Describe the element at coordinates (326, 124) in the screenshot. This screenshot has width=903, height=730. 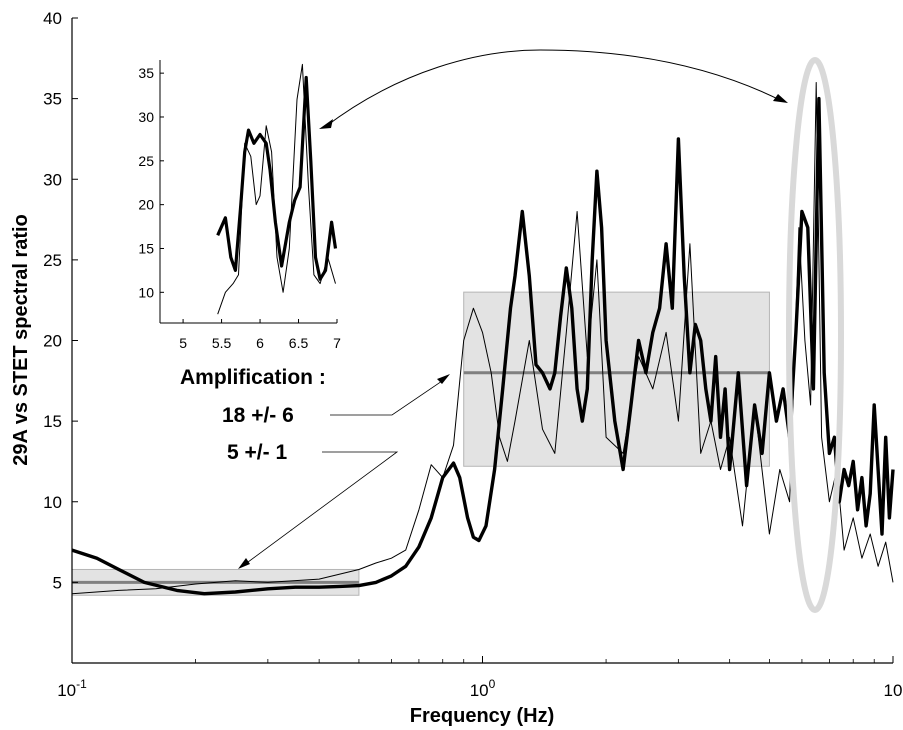
I see `arrowhead-left` at that location.